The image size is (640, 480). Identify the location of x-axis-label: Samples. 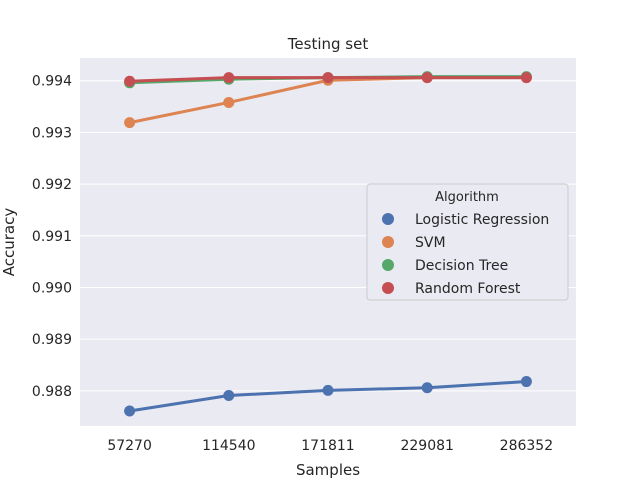
(328, 470).